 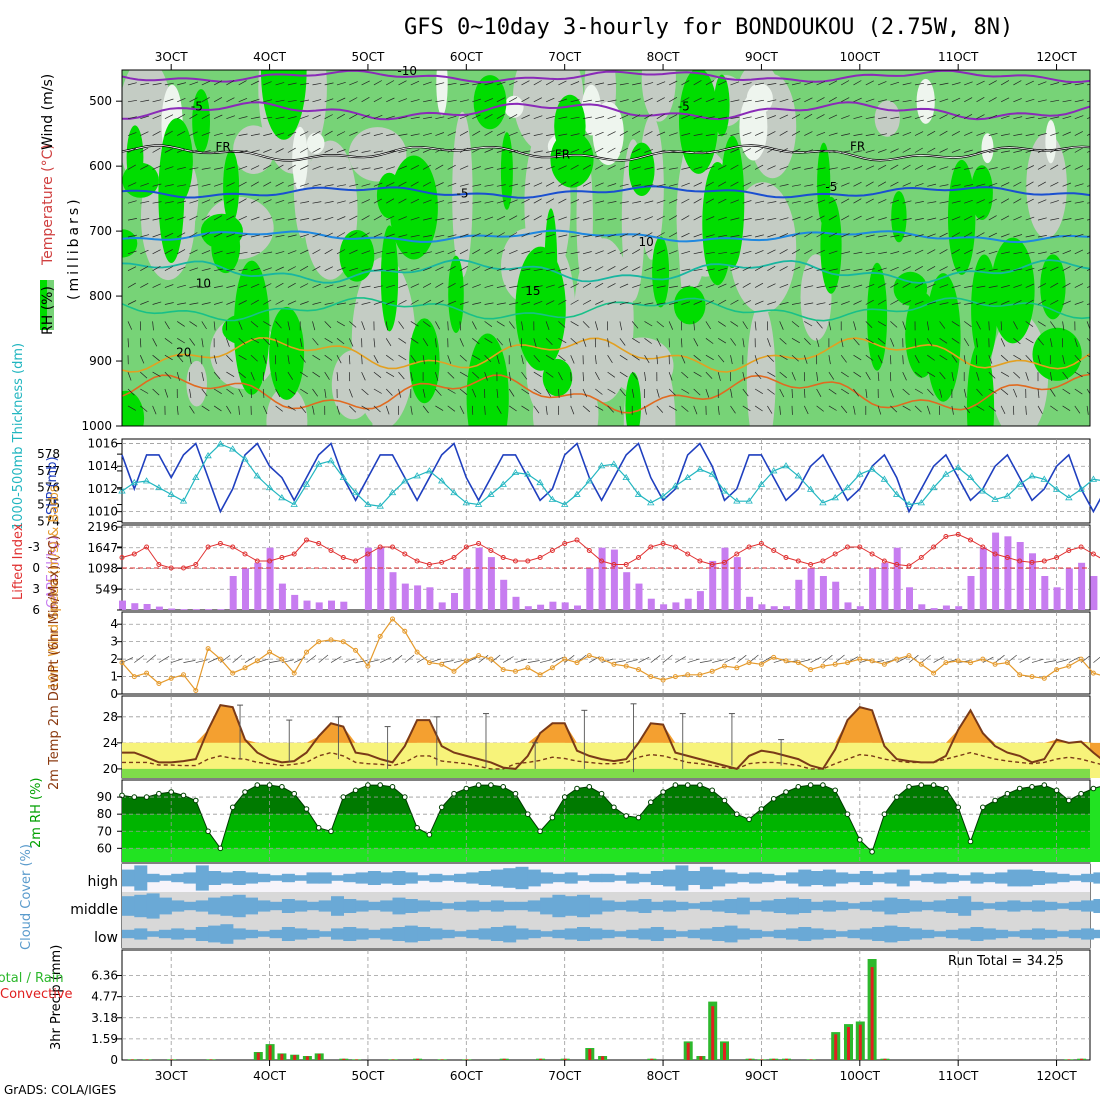 I want to click on axis-tick-label: 1014, so click(x=102, y=466).